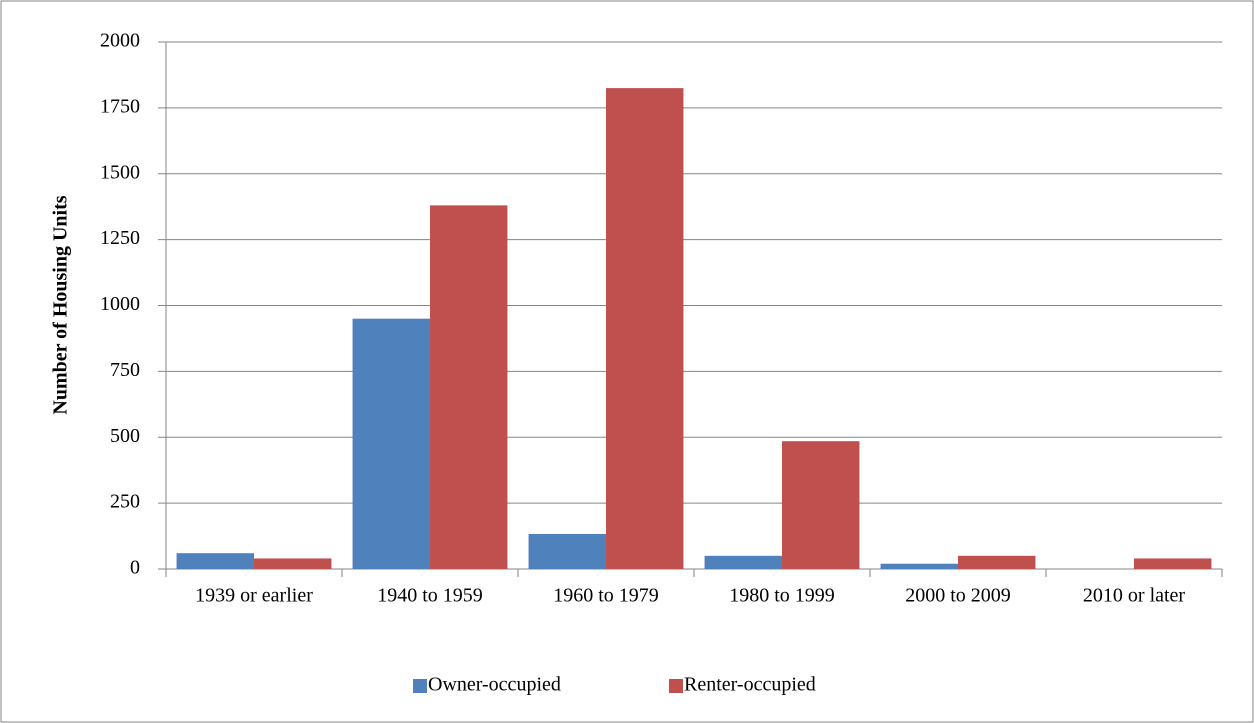  What do you see at coordinates (125, 370) in the screenshot?
I see `y-tick-label: 750` at bounding box center [125, 370].